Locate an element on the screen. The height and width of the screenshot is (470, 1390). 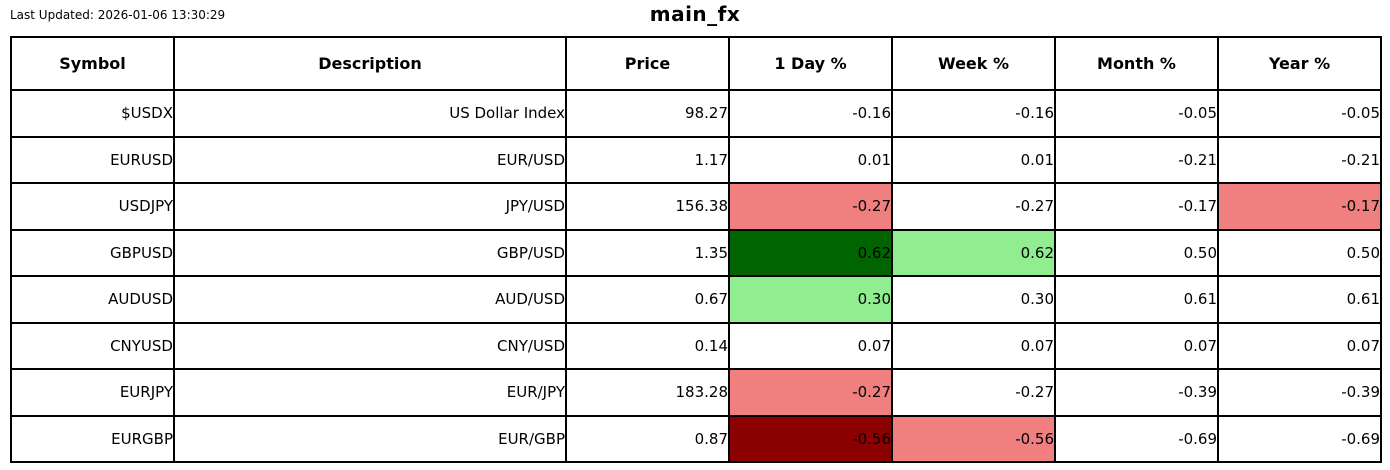
table-row-eurjpy: EURJPY EUR/JPY 183.28 -0.27 -0.27 -0.39 -0.39 is located at coordinates (696, 392).